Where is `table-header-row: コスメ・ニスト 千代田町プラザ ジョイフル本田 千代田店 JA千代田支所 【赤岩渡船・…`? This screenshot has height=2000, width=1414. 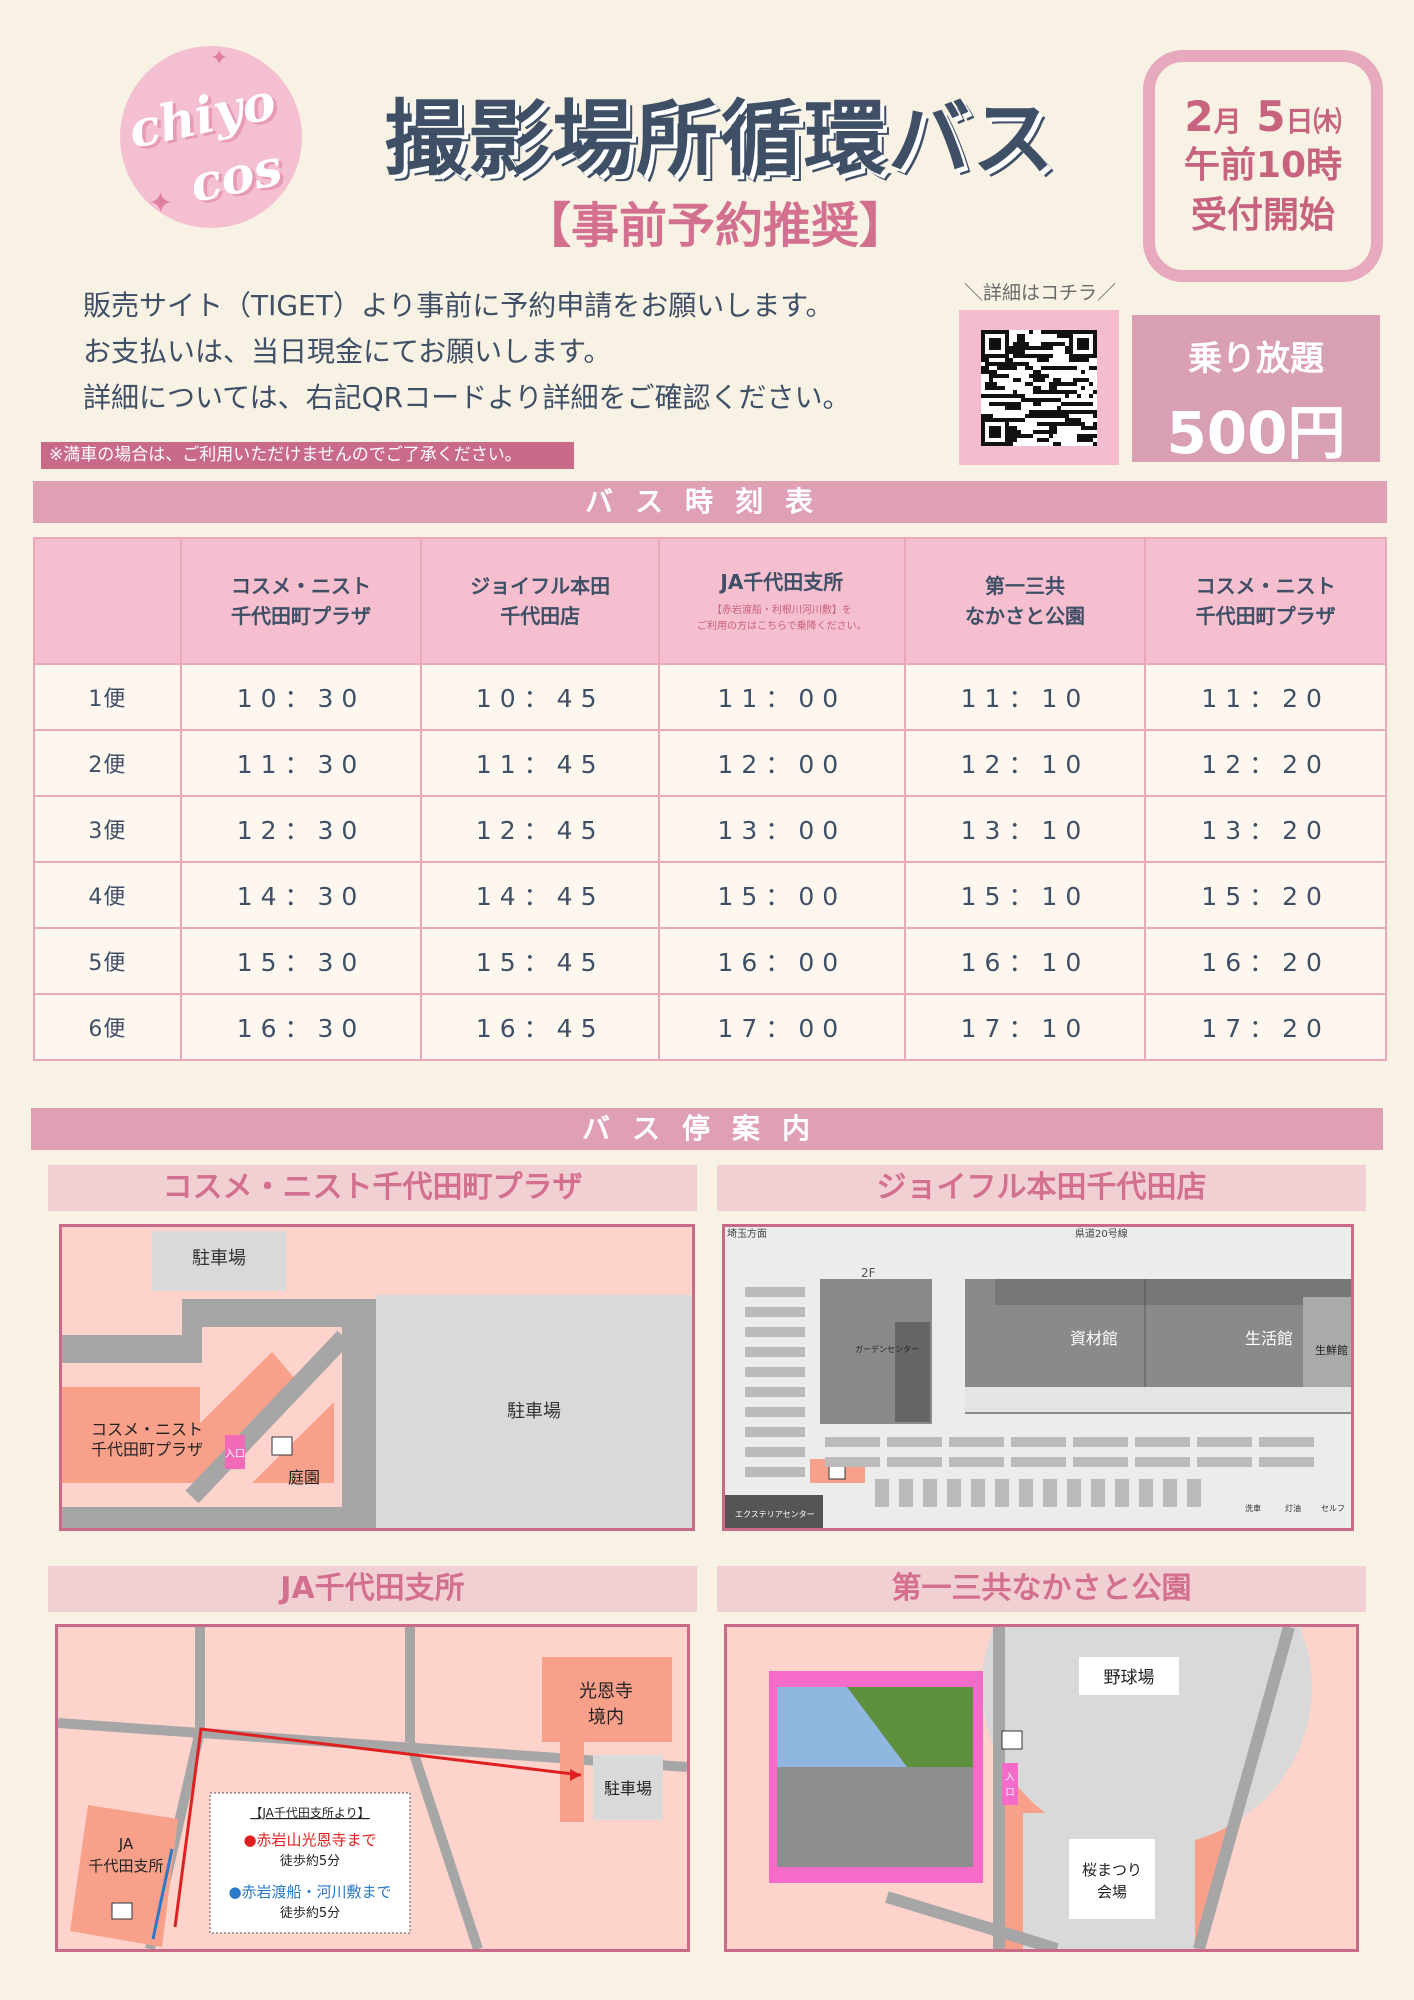
table-header-row: コスメ・ニスト 千代田町プラザ ジョイフル本田 千代田店 JA千代田支所 【赤岩渡船・… is located at coordinates (710, 601).